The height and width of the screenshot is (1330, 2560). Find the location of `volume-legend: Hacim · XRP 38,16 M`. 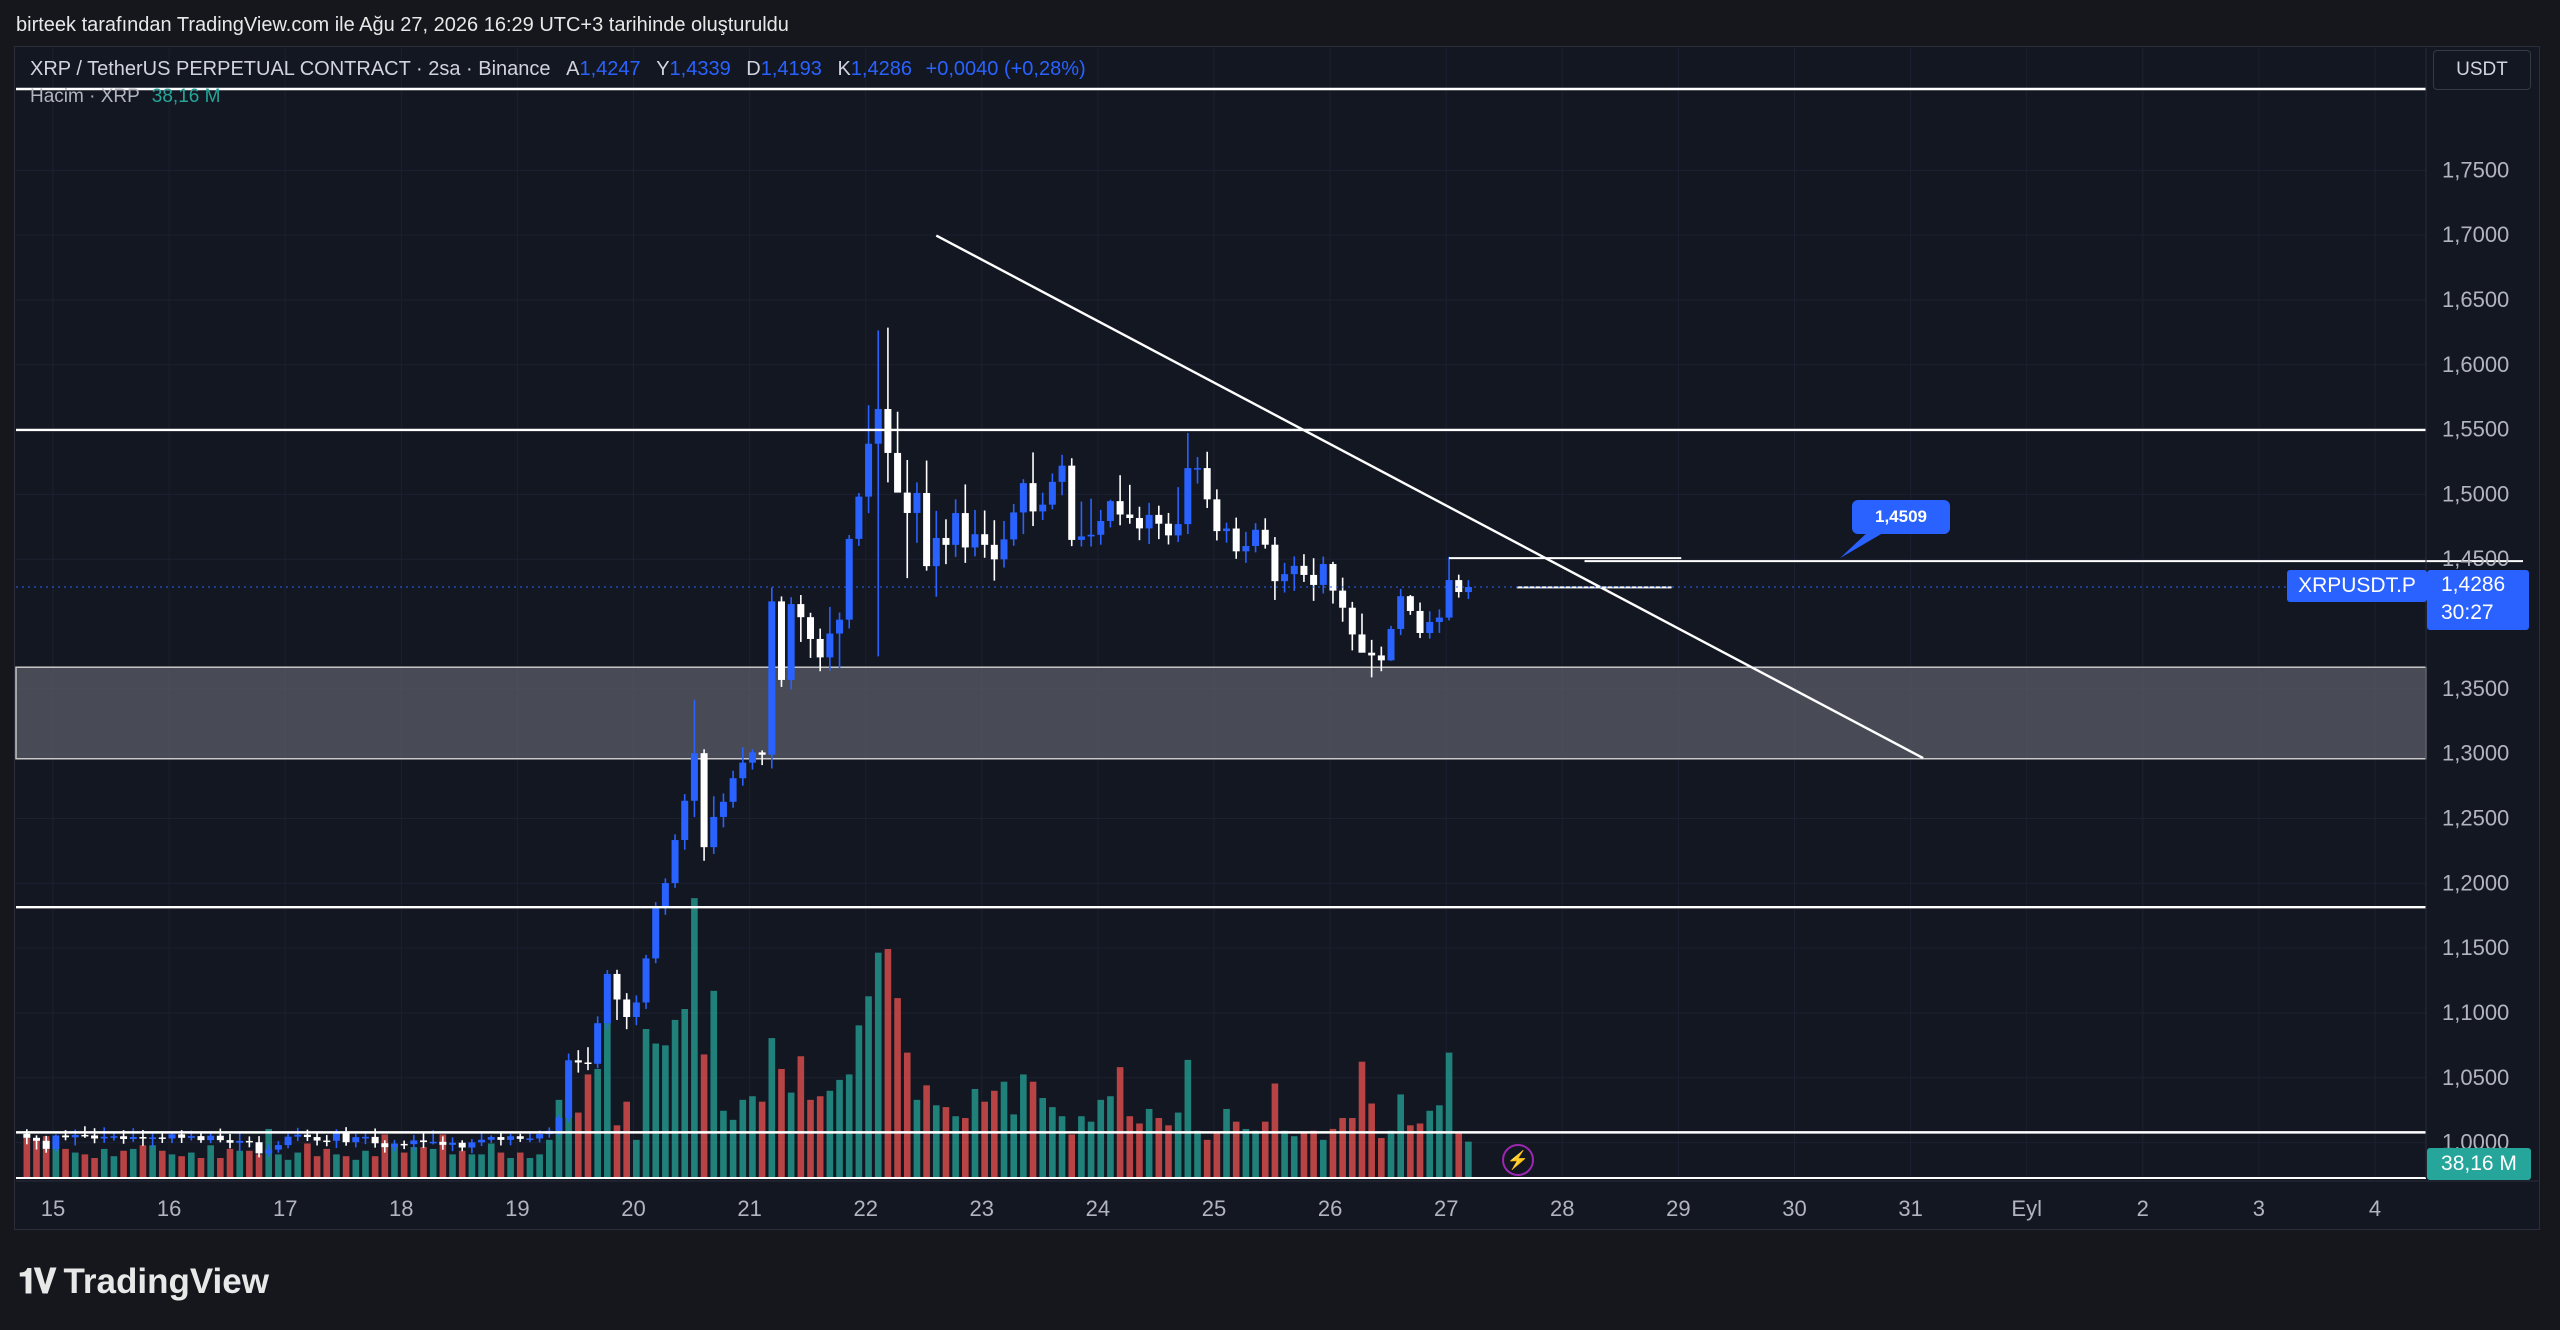

volume-legend: Hacim · XRP 38,16 M is located at coordinates (125, 97).